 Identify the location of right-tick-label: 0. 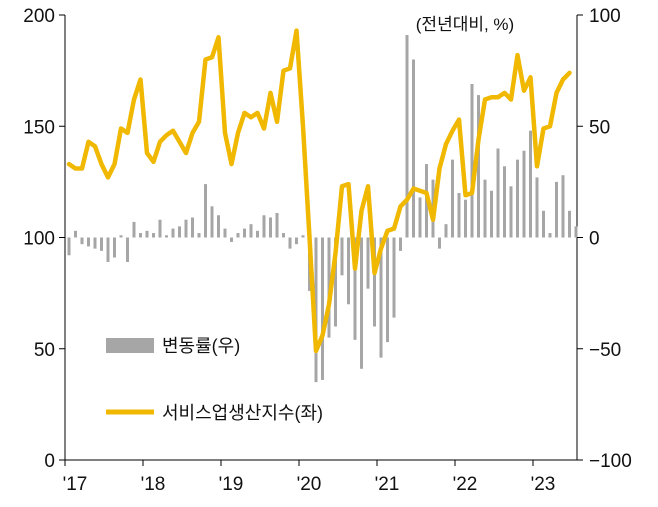
(594, 239).